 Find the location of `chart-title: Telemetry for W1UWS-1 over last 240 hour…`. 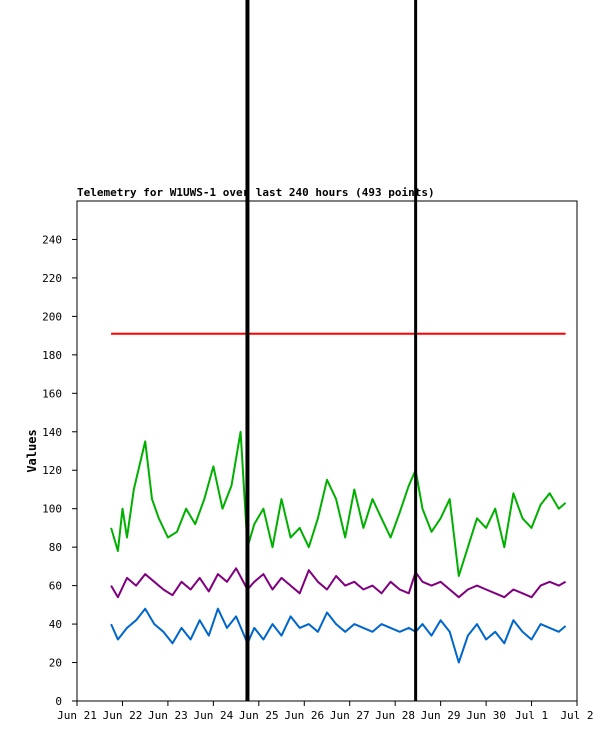

chart-title: Telemetry for W1UWS-1 over last 240 hour… is located at coordinates (256, 192).